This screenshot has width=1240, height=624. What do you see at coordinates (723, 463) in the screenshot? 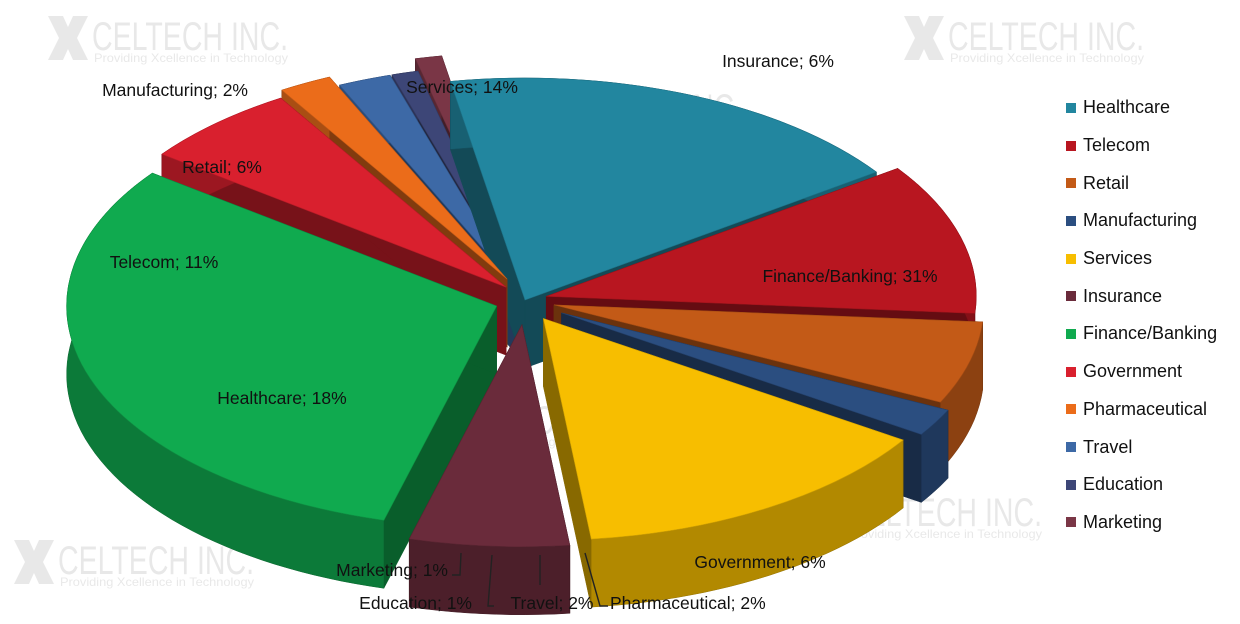
I see `slice-services` at bounding box center [723, 463].